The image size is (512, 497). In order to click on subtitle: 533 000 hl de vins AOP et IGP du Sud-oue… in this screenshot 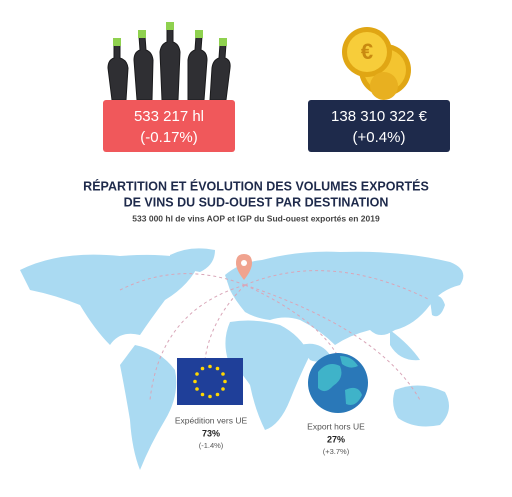, I will do `click(256, 218)`.